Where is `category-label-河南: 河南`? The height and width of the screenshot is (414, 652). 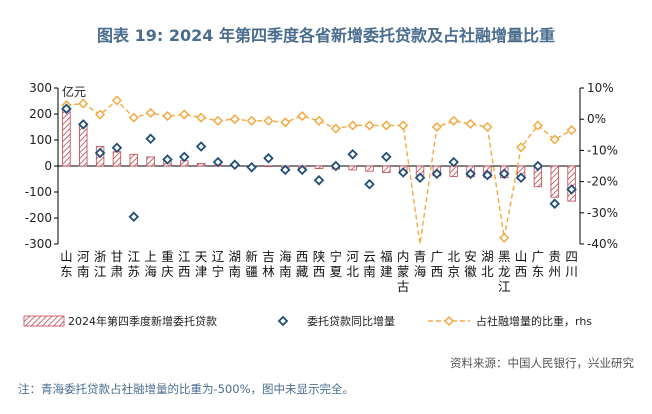
category-label-河南: 河南 is located at coordinates (83, 264).